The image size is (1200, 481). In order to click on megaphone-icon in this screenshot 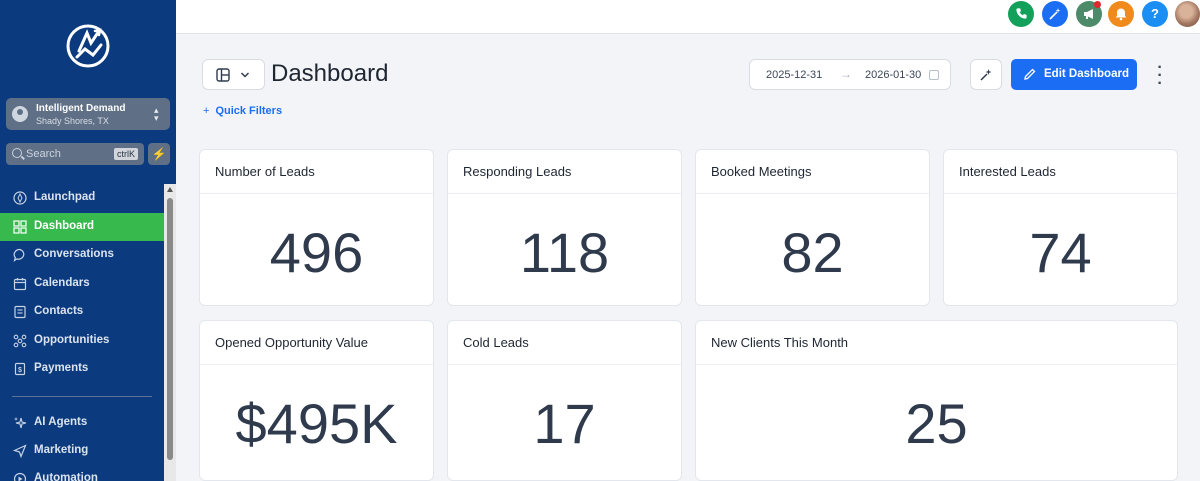, I will do `click(1088, 14)`.